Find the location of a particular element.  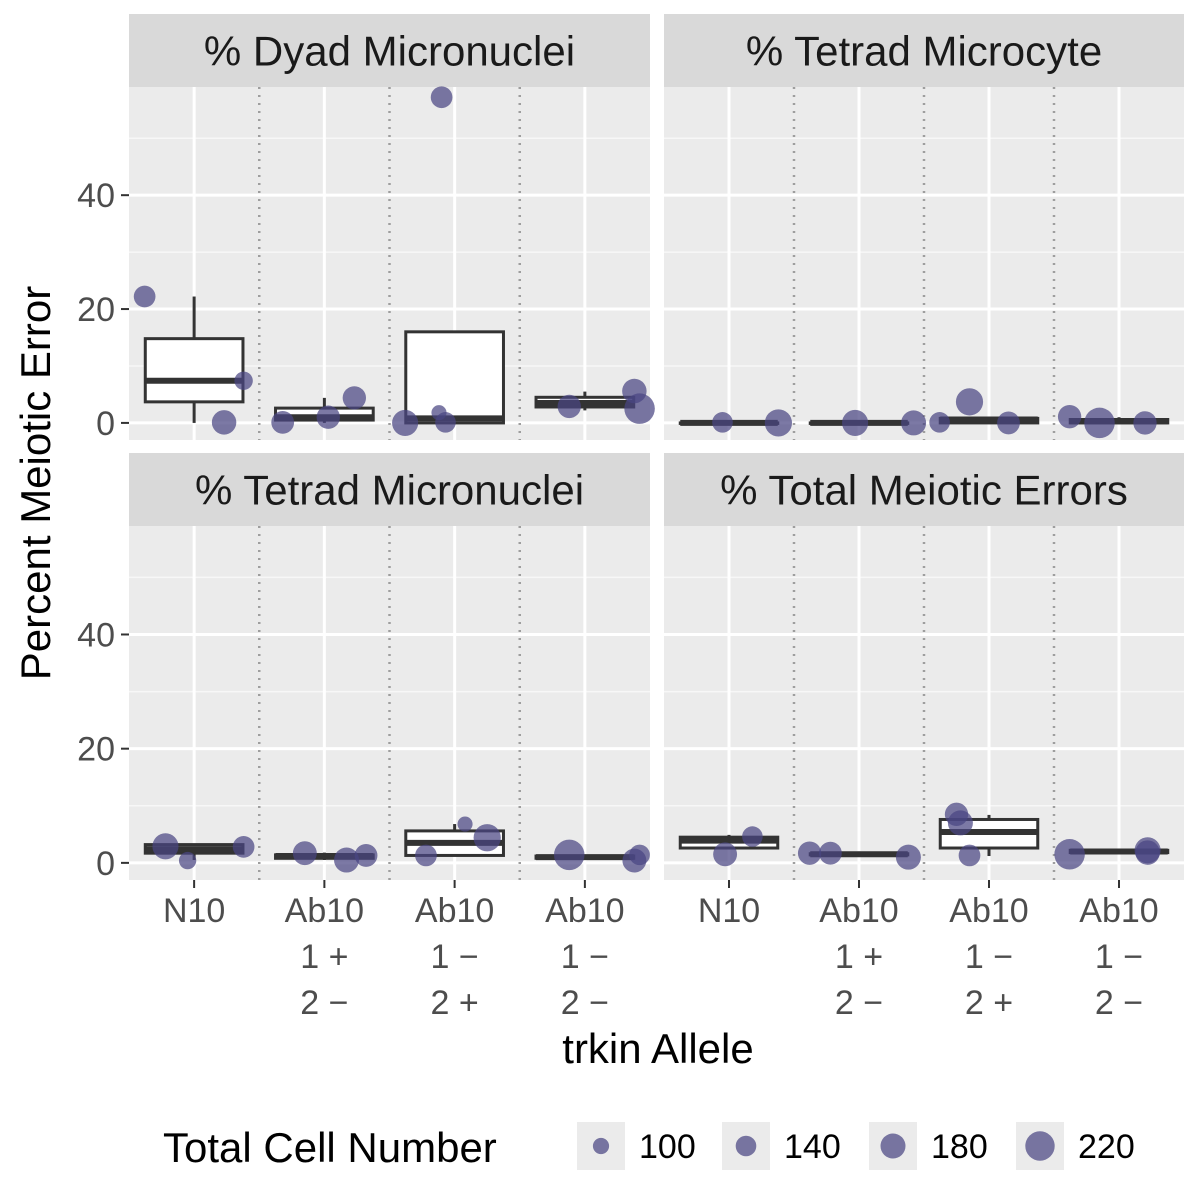

legend-label: 100 is located at coordinates (667, 1147).